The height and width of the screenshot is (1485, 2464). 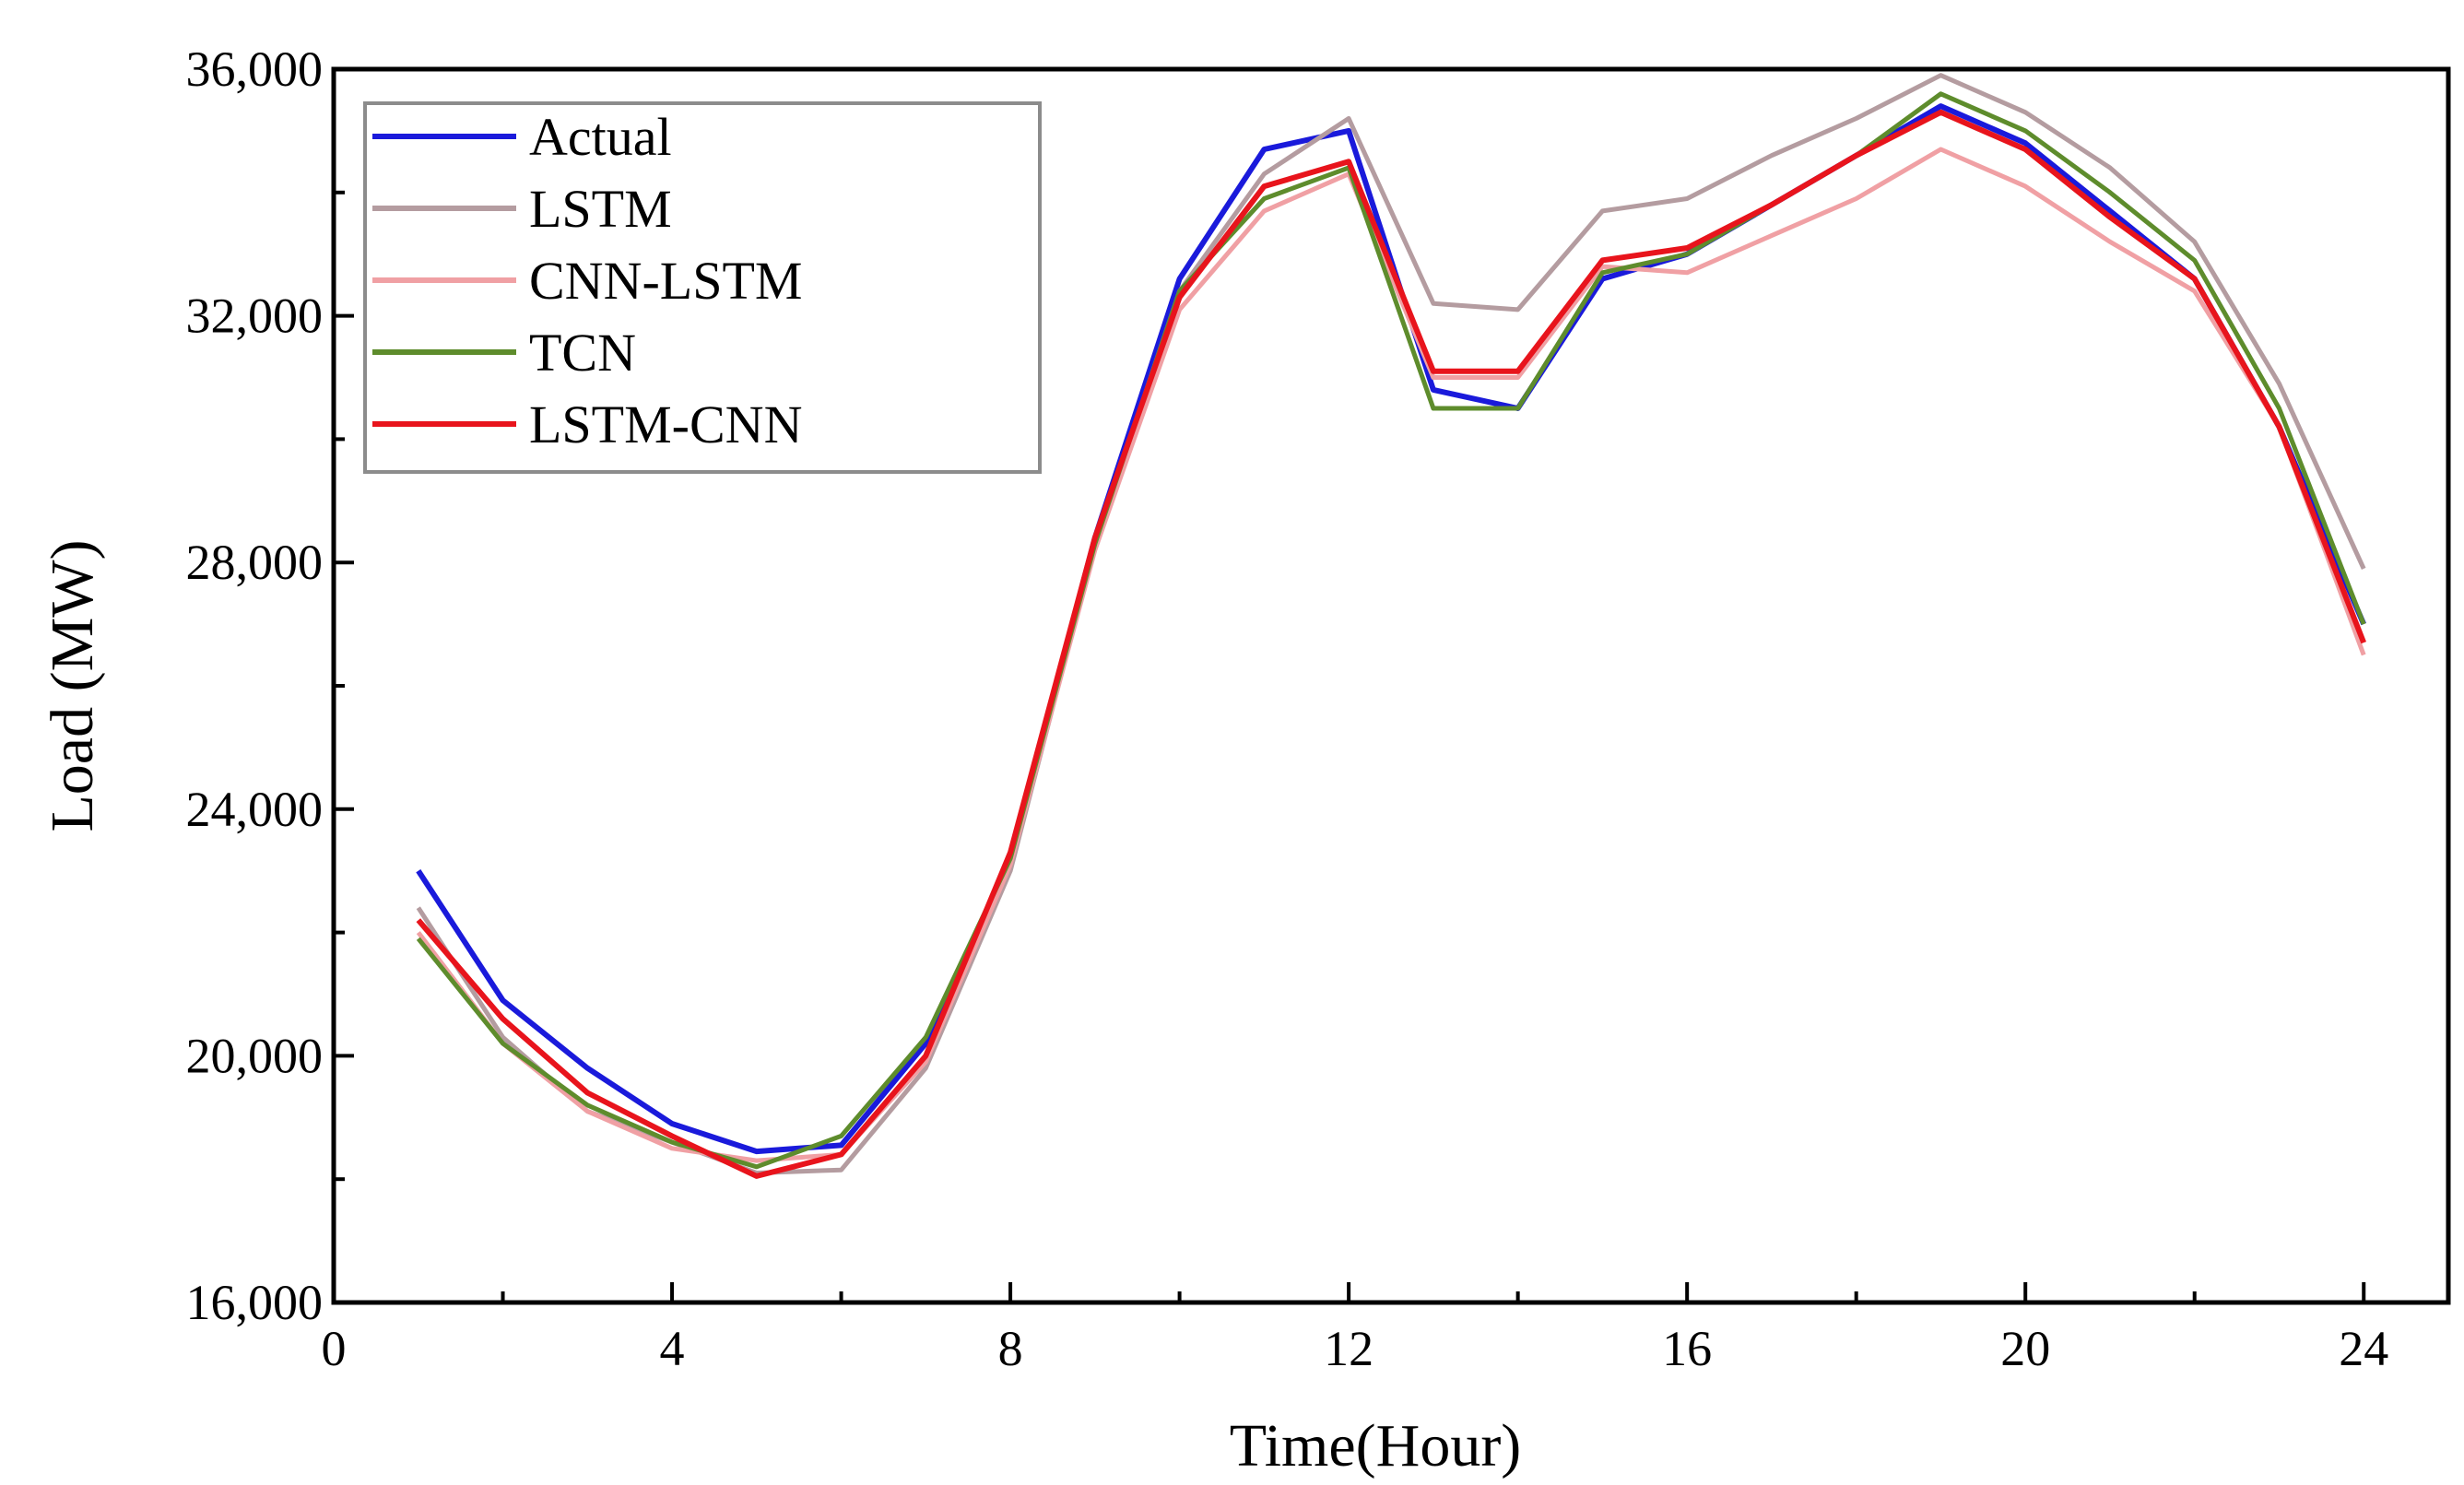 What do you see at coordinates (335, 1348) in the screenshot?
I see `x-tick-label: 0` at bounding box center [335, 1348].